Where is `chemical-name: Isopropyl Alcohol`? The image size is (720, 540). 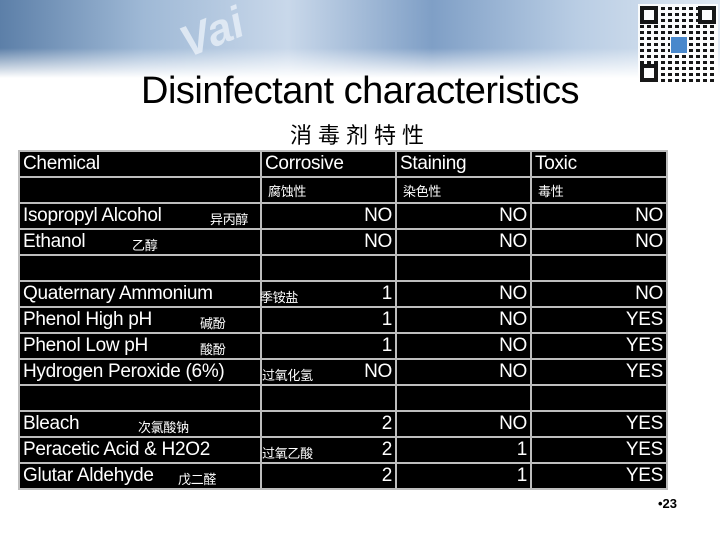 chemical-name: Isopropyl Alcohol is located at coordinates (92, 215).